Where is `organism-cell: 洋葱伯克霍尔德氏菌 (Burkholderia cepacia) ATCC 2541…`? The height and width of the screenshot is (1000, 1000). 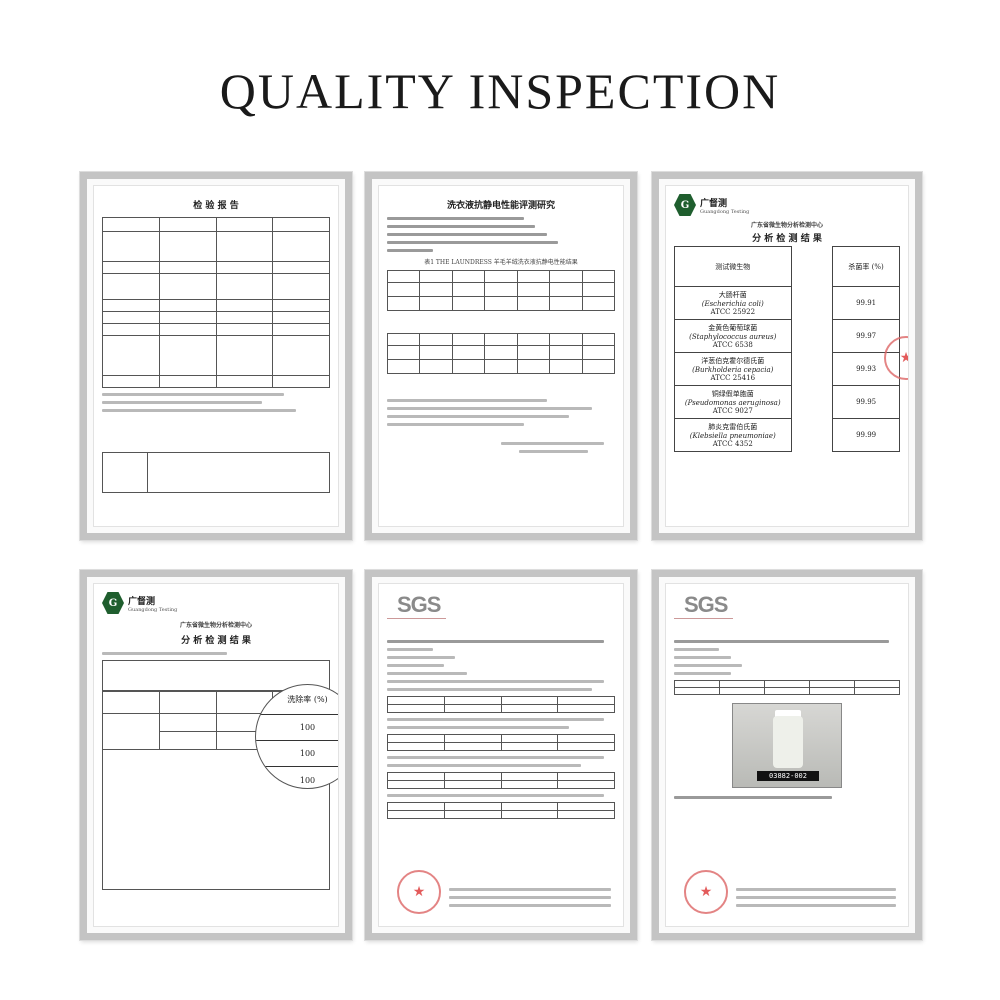 organism-cell: 洋葱伯克霍尔德氏菌 (Burkholderia cepacia) ATCC 2541… is located at coordinates (733, 369).